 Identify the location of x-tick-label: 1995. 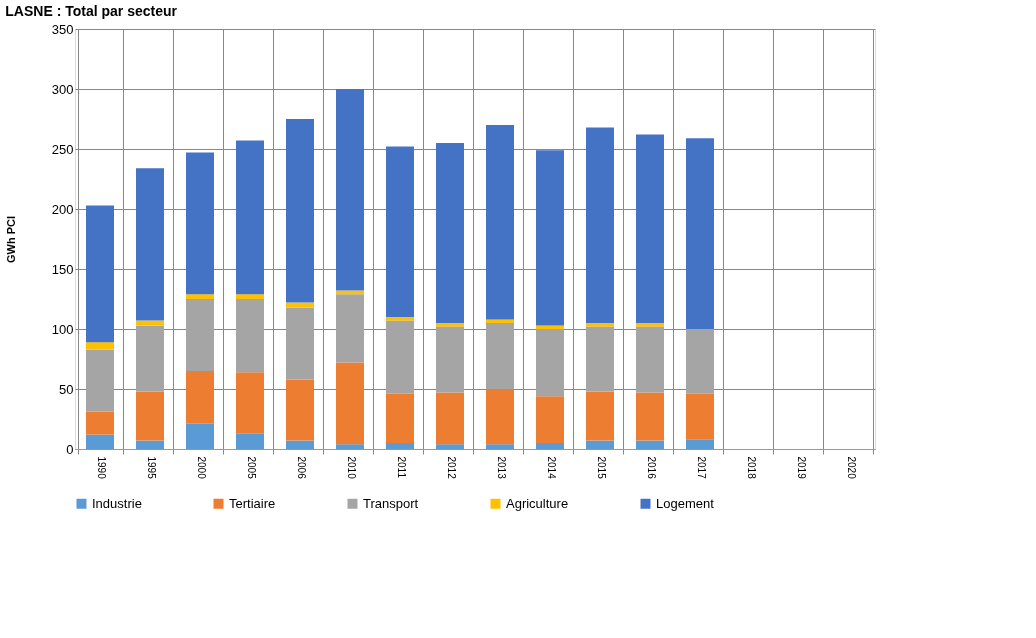
(151, 468).